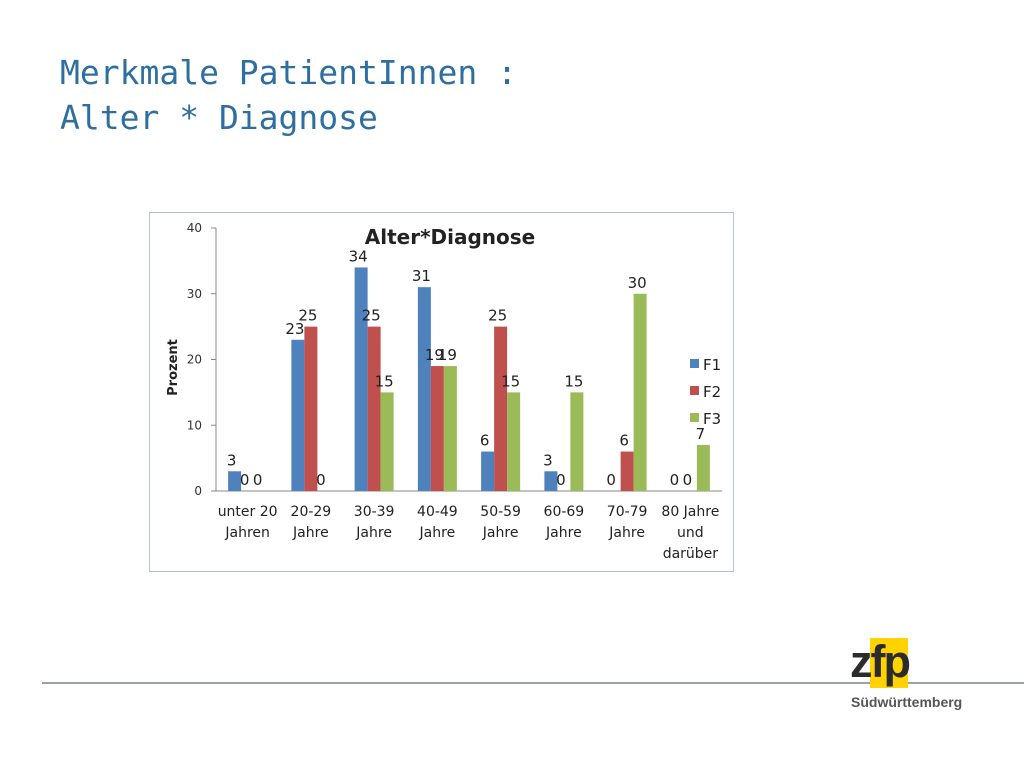  What do you see at coordinates (194, 360) in the screenshot?
I see `y-tick-label: 20` at bounding box center [194, 360].